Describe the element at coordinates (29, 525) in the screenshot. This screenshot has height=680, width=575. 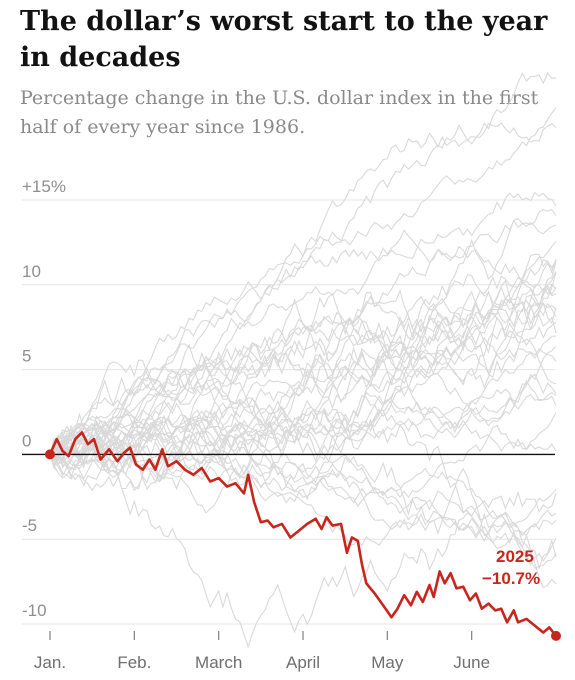
I see `y-tick-label: -5` at that location.